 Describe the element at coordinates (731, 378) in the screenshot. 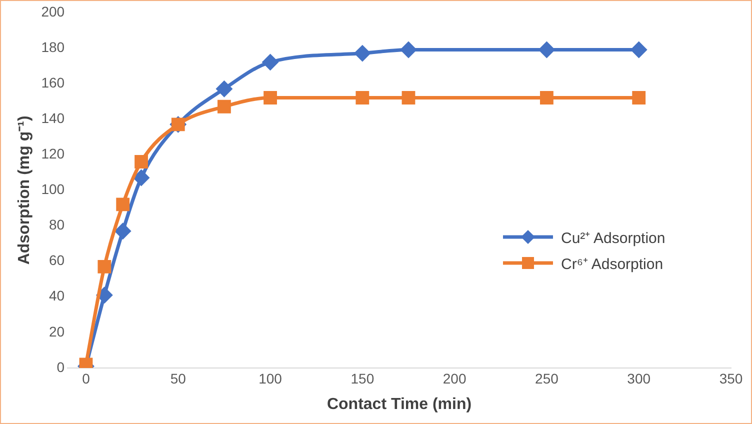

I see `x-tick-label: 350` at that location.